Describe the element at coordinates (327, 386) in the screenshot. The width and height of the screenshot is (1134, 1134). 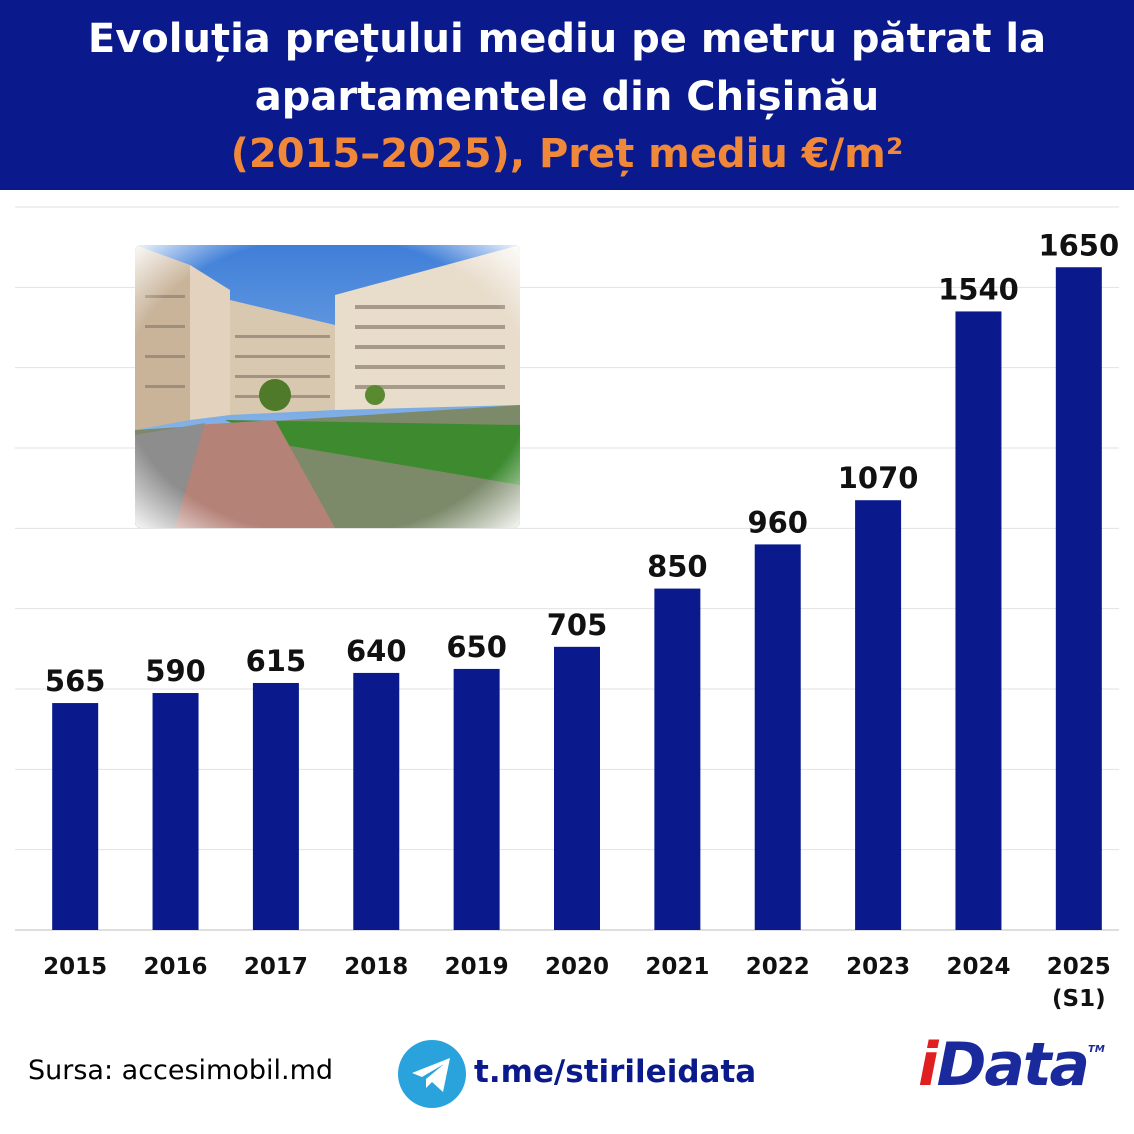
I see `apartment-photo` at that location.